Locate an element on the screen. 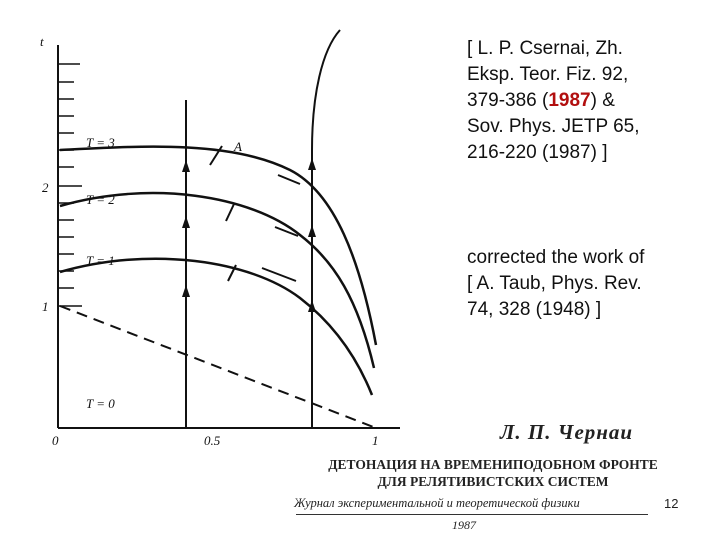 This screenshot has height=540, width=720. curve-t1 is located at coordinates (216, 326).